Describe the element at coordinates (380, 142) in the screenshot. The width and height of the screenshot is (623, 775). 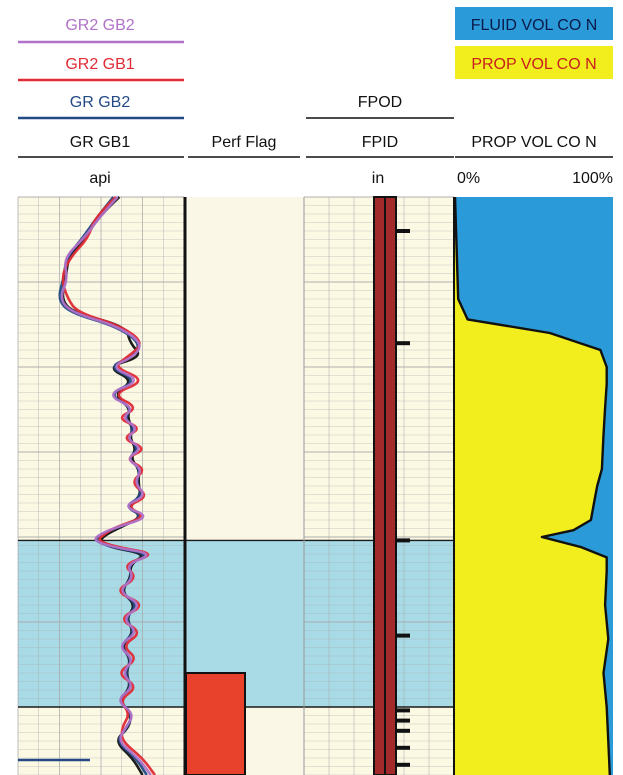
I see `header-fpid: FPID` at that location.